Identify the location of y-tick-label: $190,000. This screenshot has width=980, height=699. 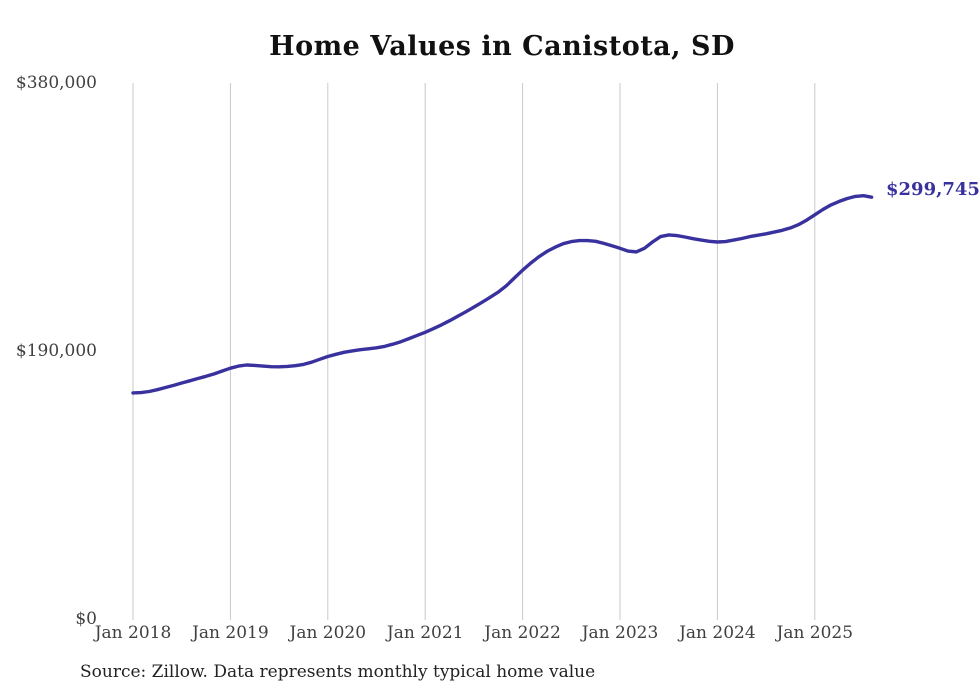
(56, 351).